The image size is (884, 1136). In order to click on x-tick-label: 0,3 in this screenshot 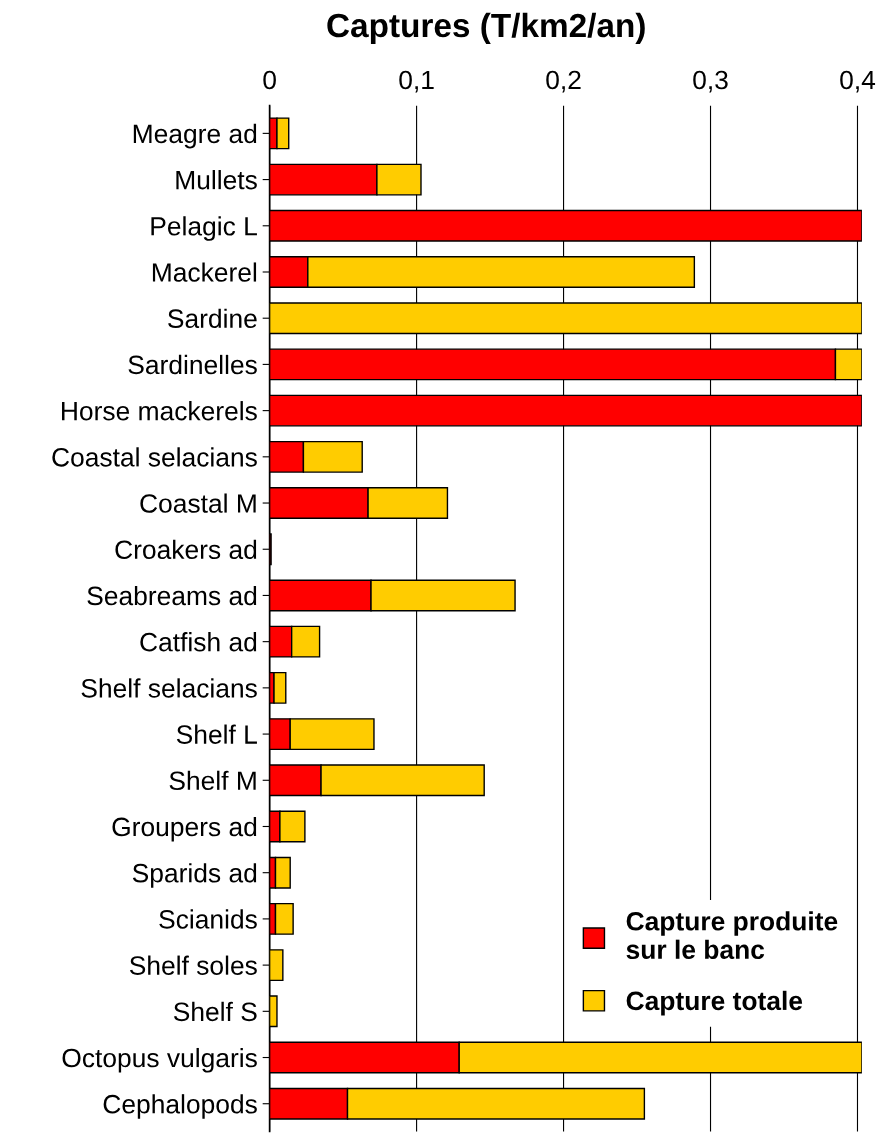, I will do `click(710, 81)`.